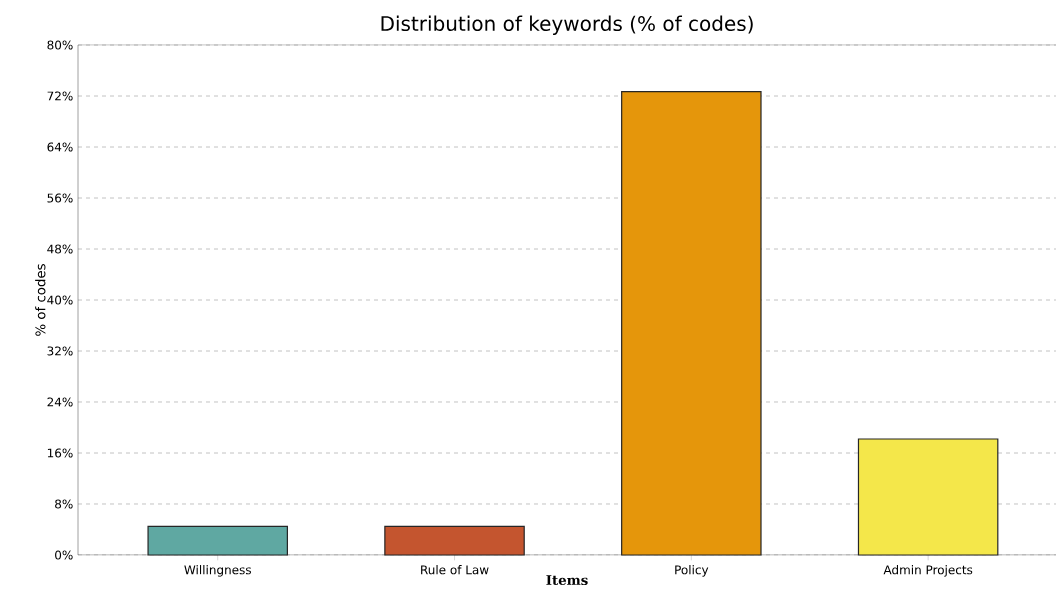 The width and height of the screenshot is (1056, 590). Describe the element at coordinates (60, 96) in the screenshot. I see `y-tick-label: 72%` at that location.